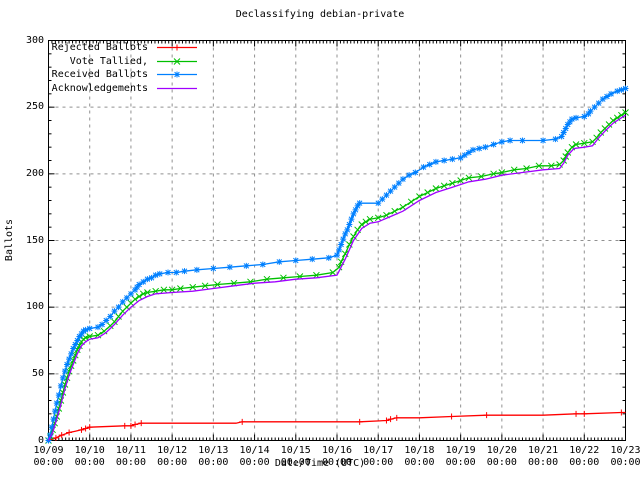  I want to click on y-tick-label: 150, so click(34, 240).